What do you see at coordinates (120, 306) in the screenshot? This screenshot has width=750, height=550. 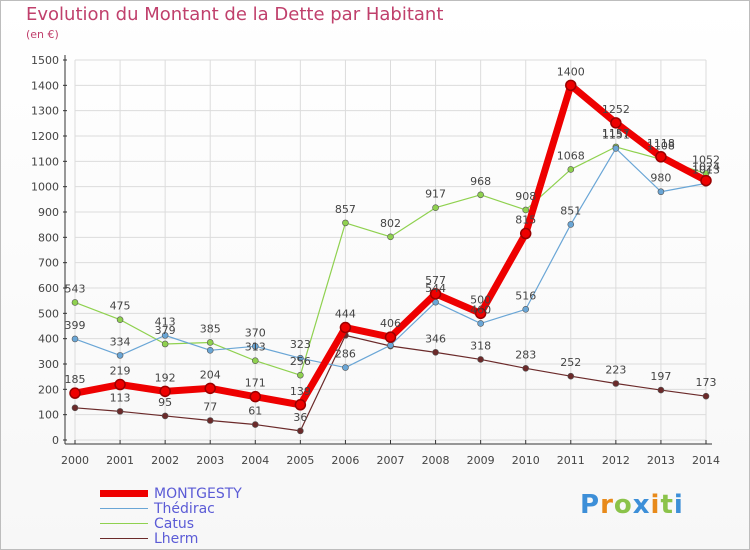 I see `data-label-catus: 475` at bounding box center [120, 306].